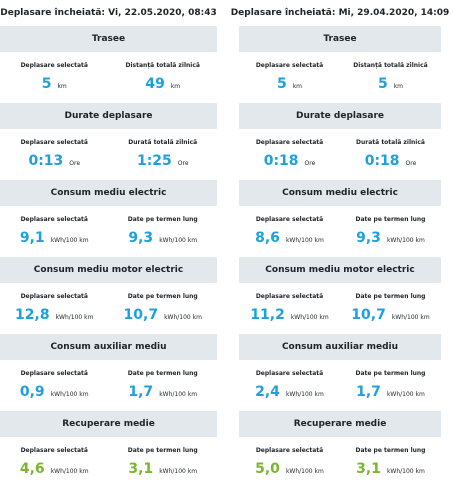 This screenshot has height=480, width=453. I want to click on selected-trip-cell: Deplasare selectată 0,9 kWh/100 km, so click(54, 385).